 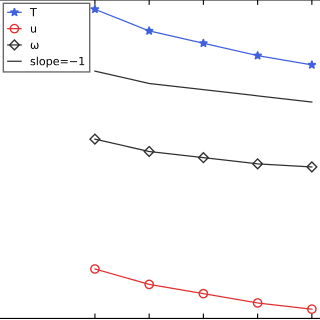 I want to click on legend-label: u, so click(x=33, y=29).